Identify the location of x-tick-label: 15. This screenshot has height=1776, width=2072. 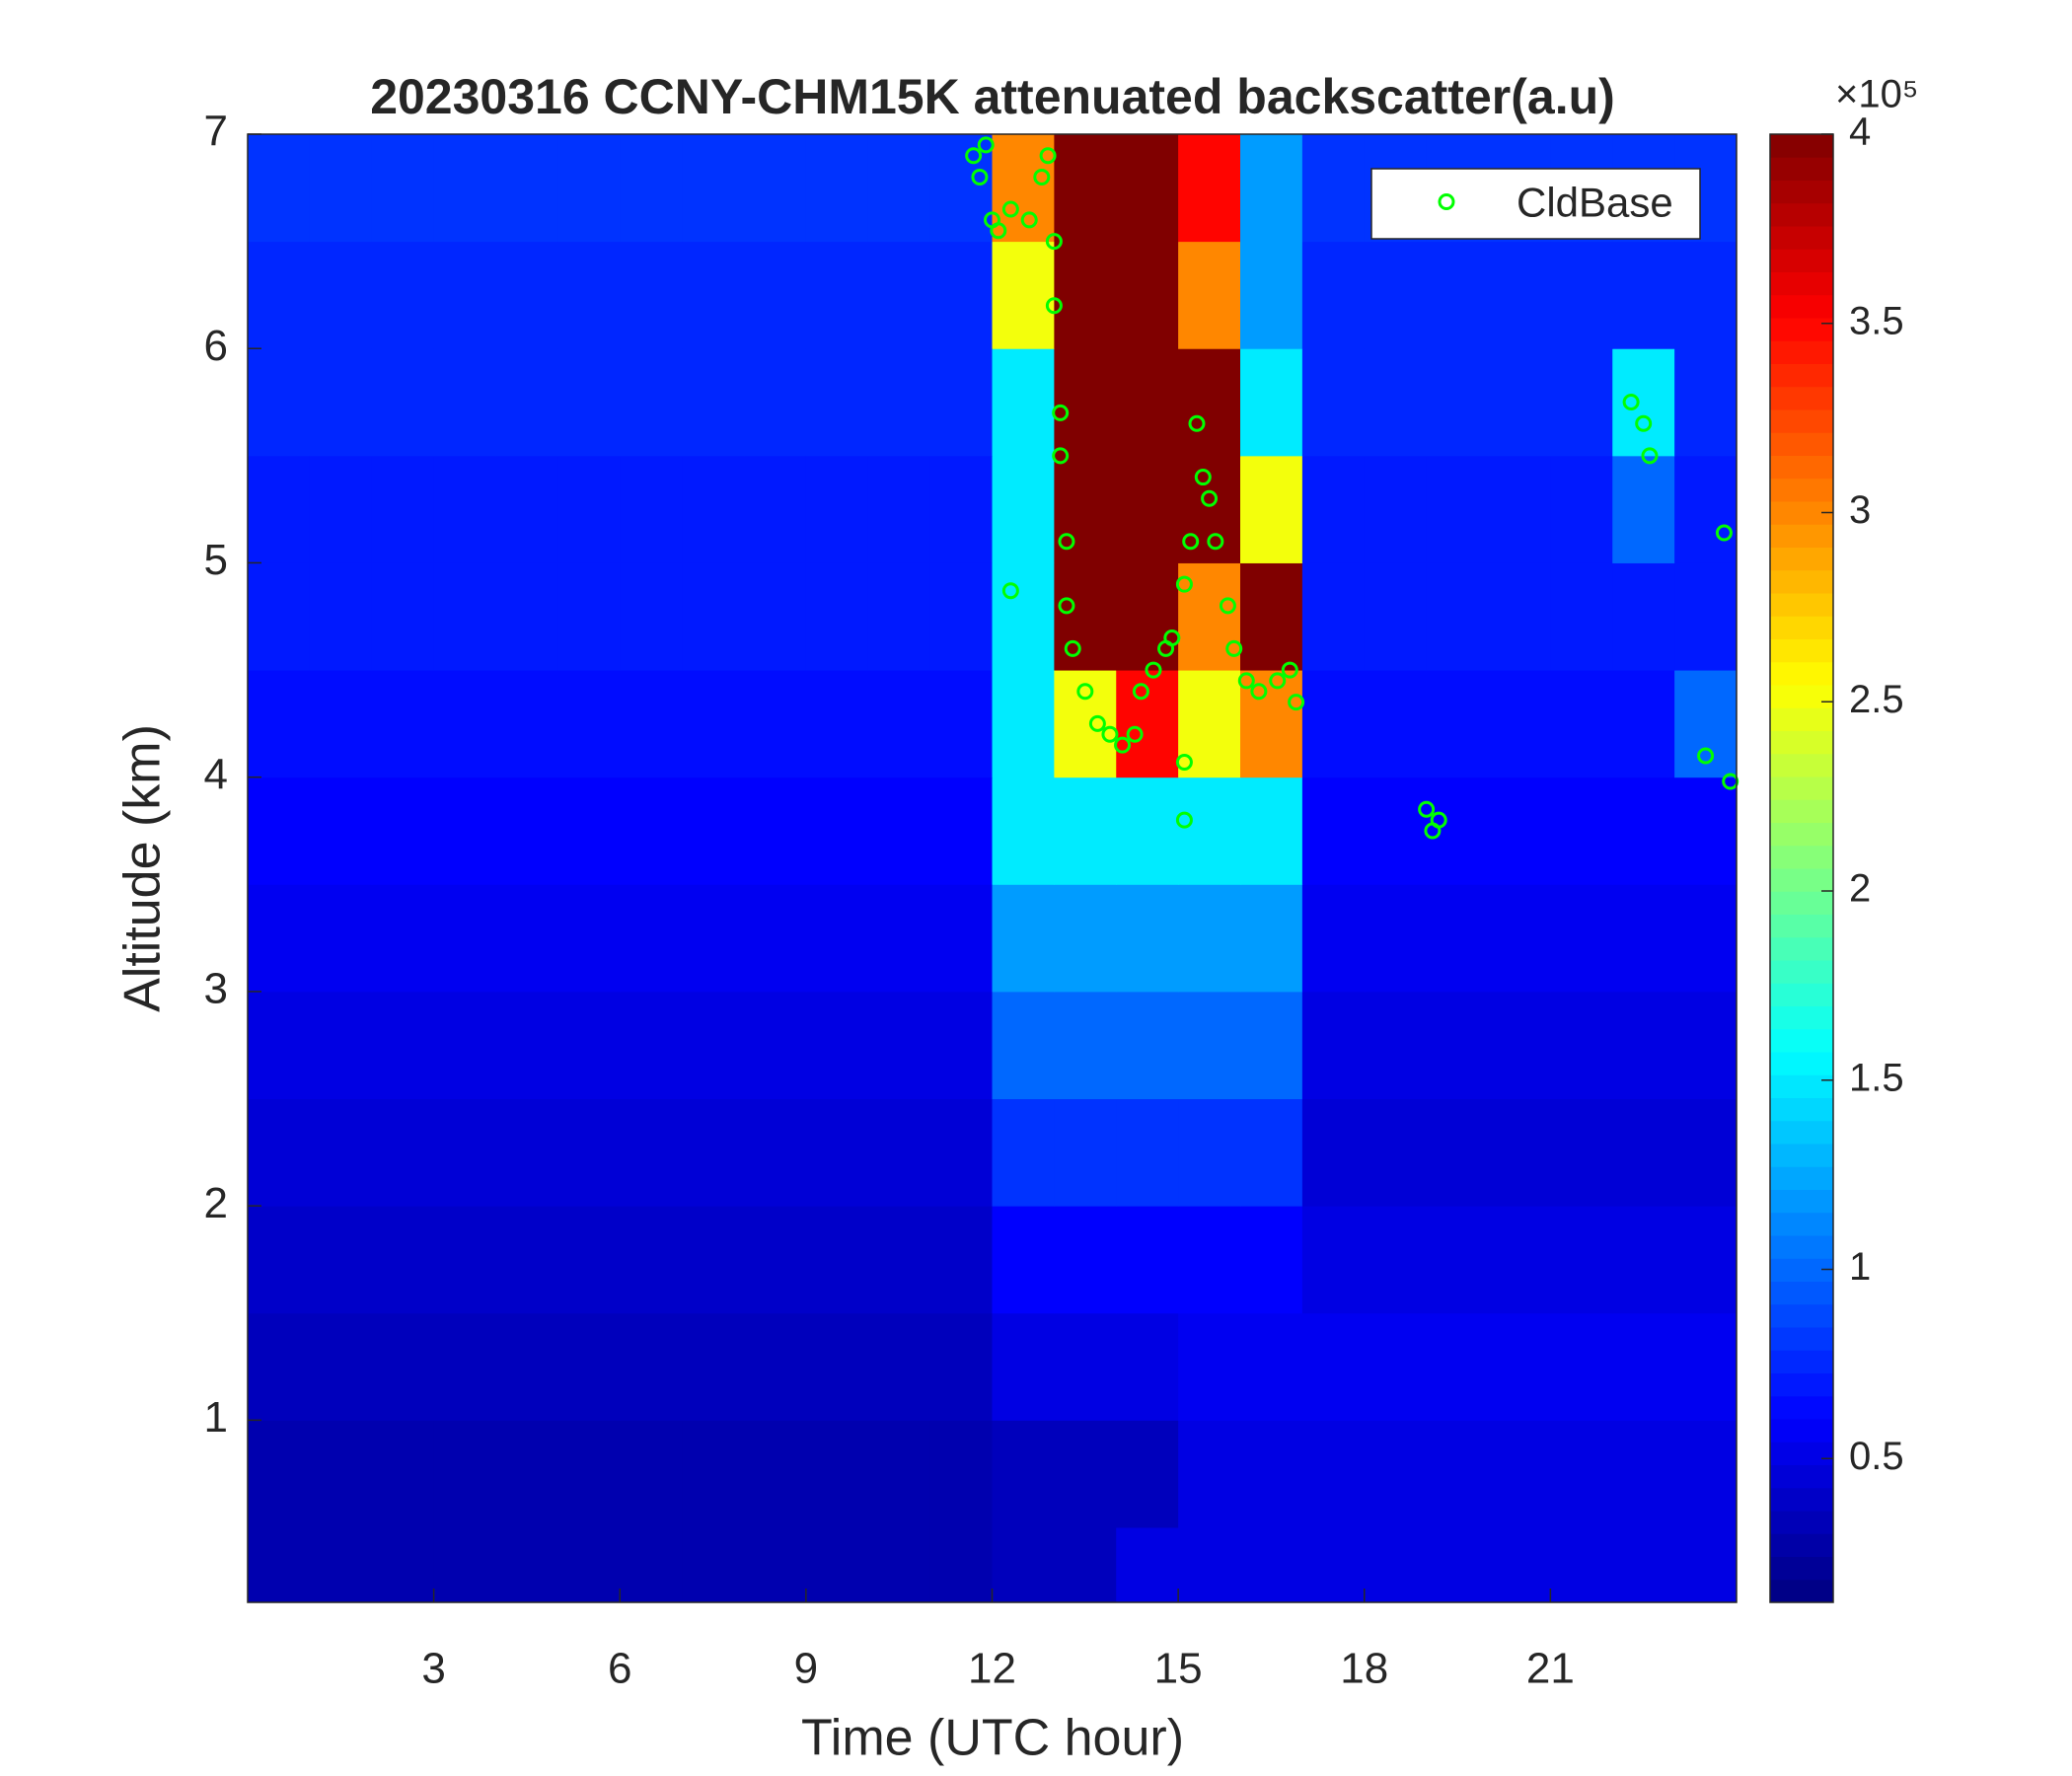
(1179, 1669).